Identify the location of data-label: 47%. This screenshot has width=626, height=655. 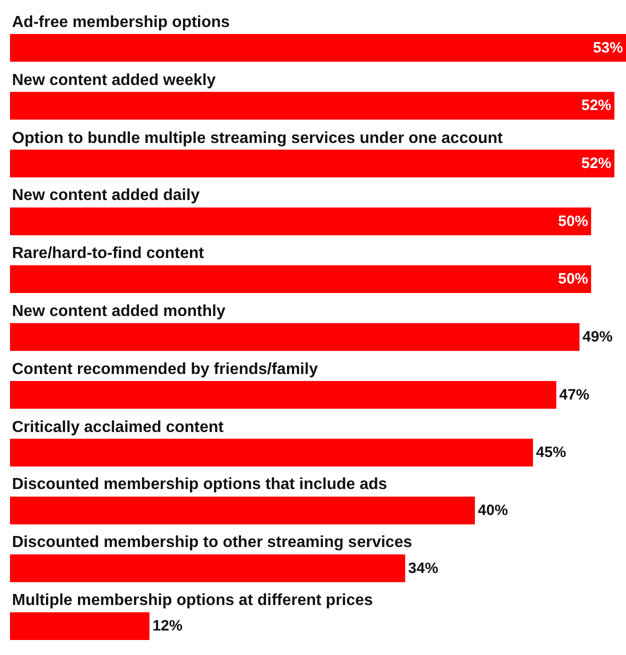
(574, 395).